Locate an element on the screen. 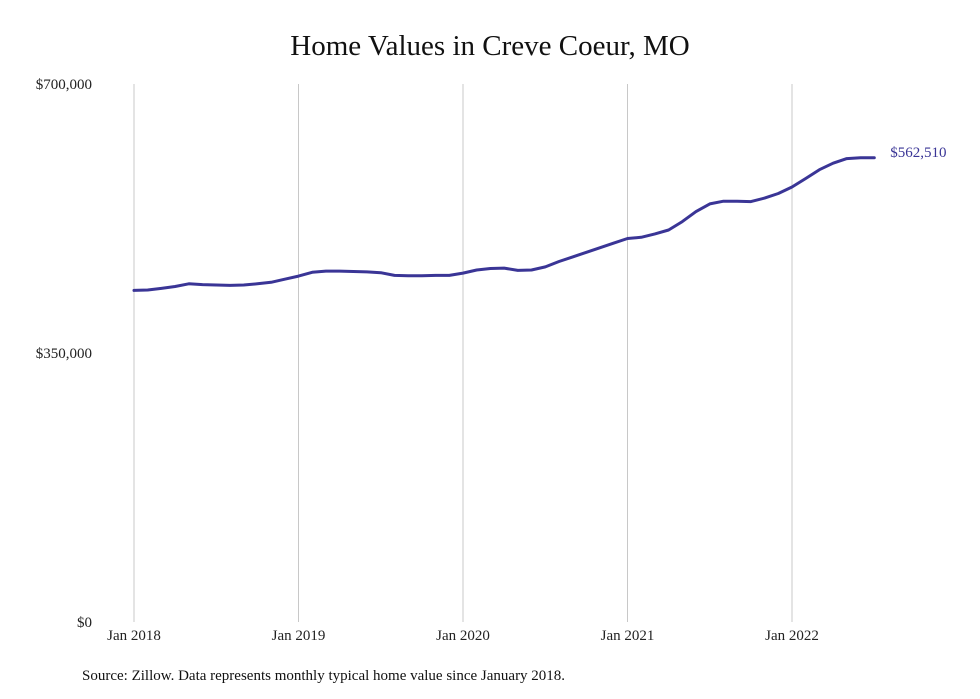 The height and width of the screenshot is (699, 980). y-axis-ticks: $700,000 $350,000 $0 is located at coordinates (64, 354).